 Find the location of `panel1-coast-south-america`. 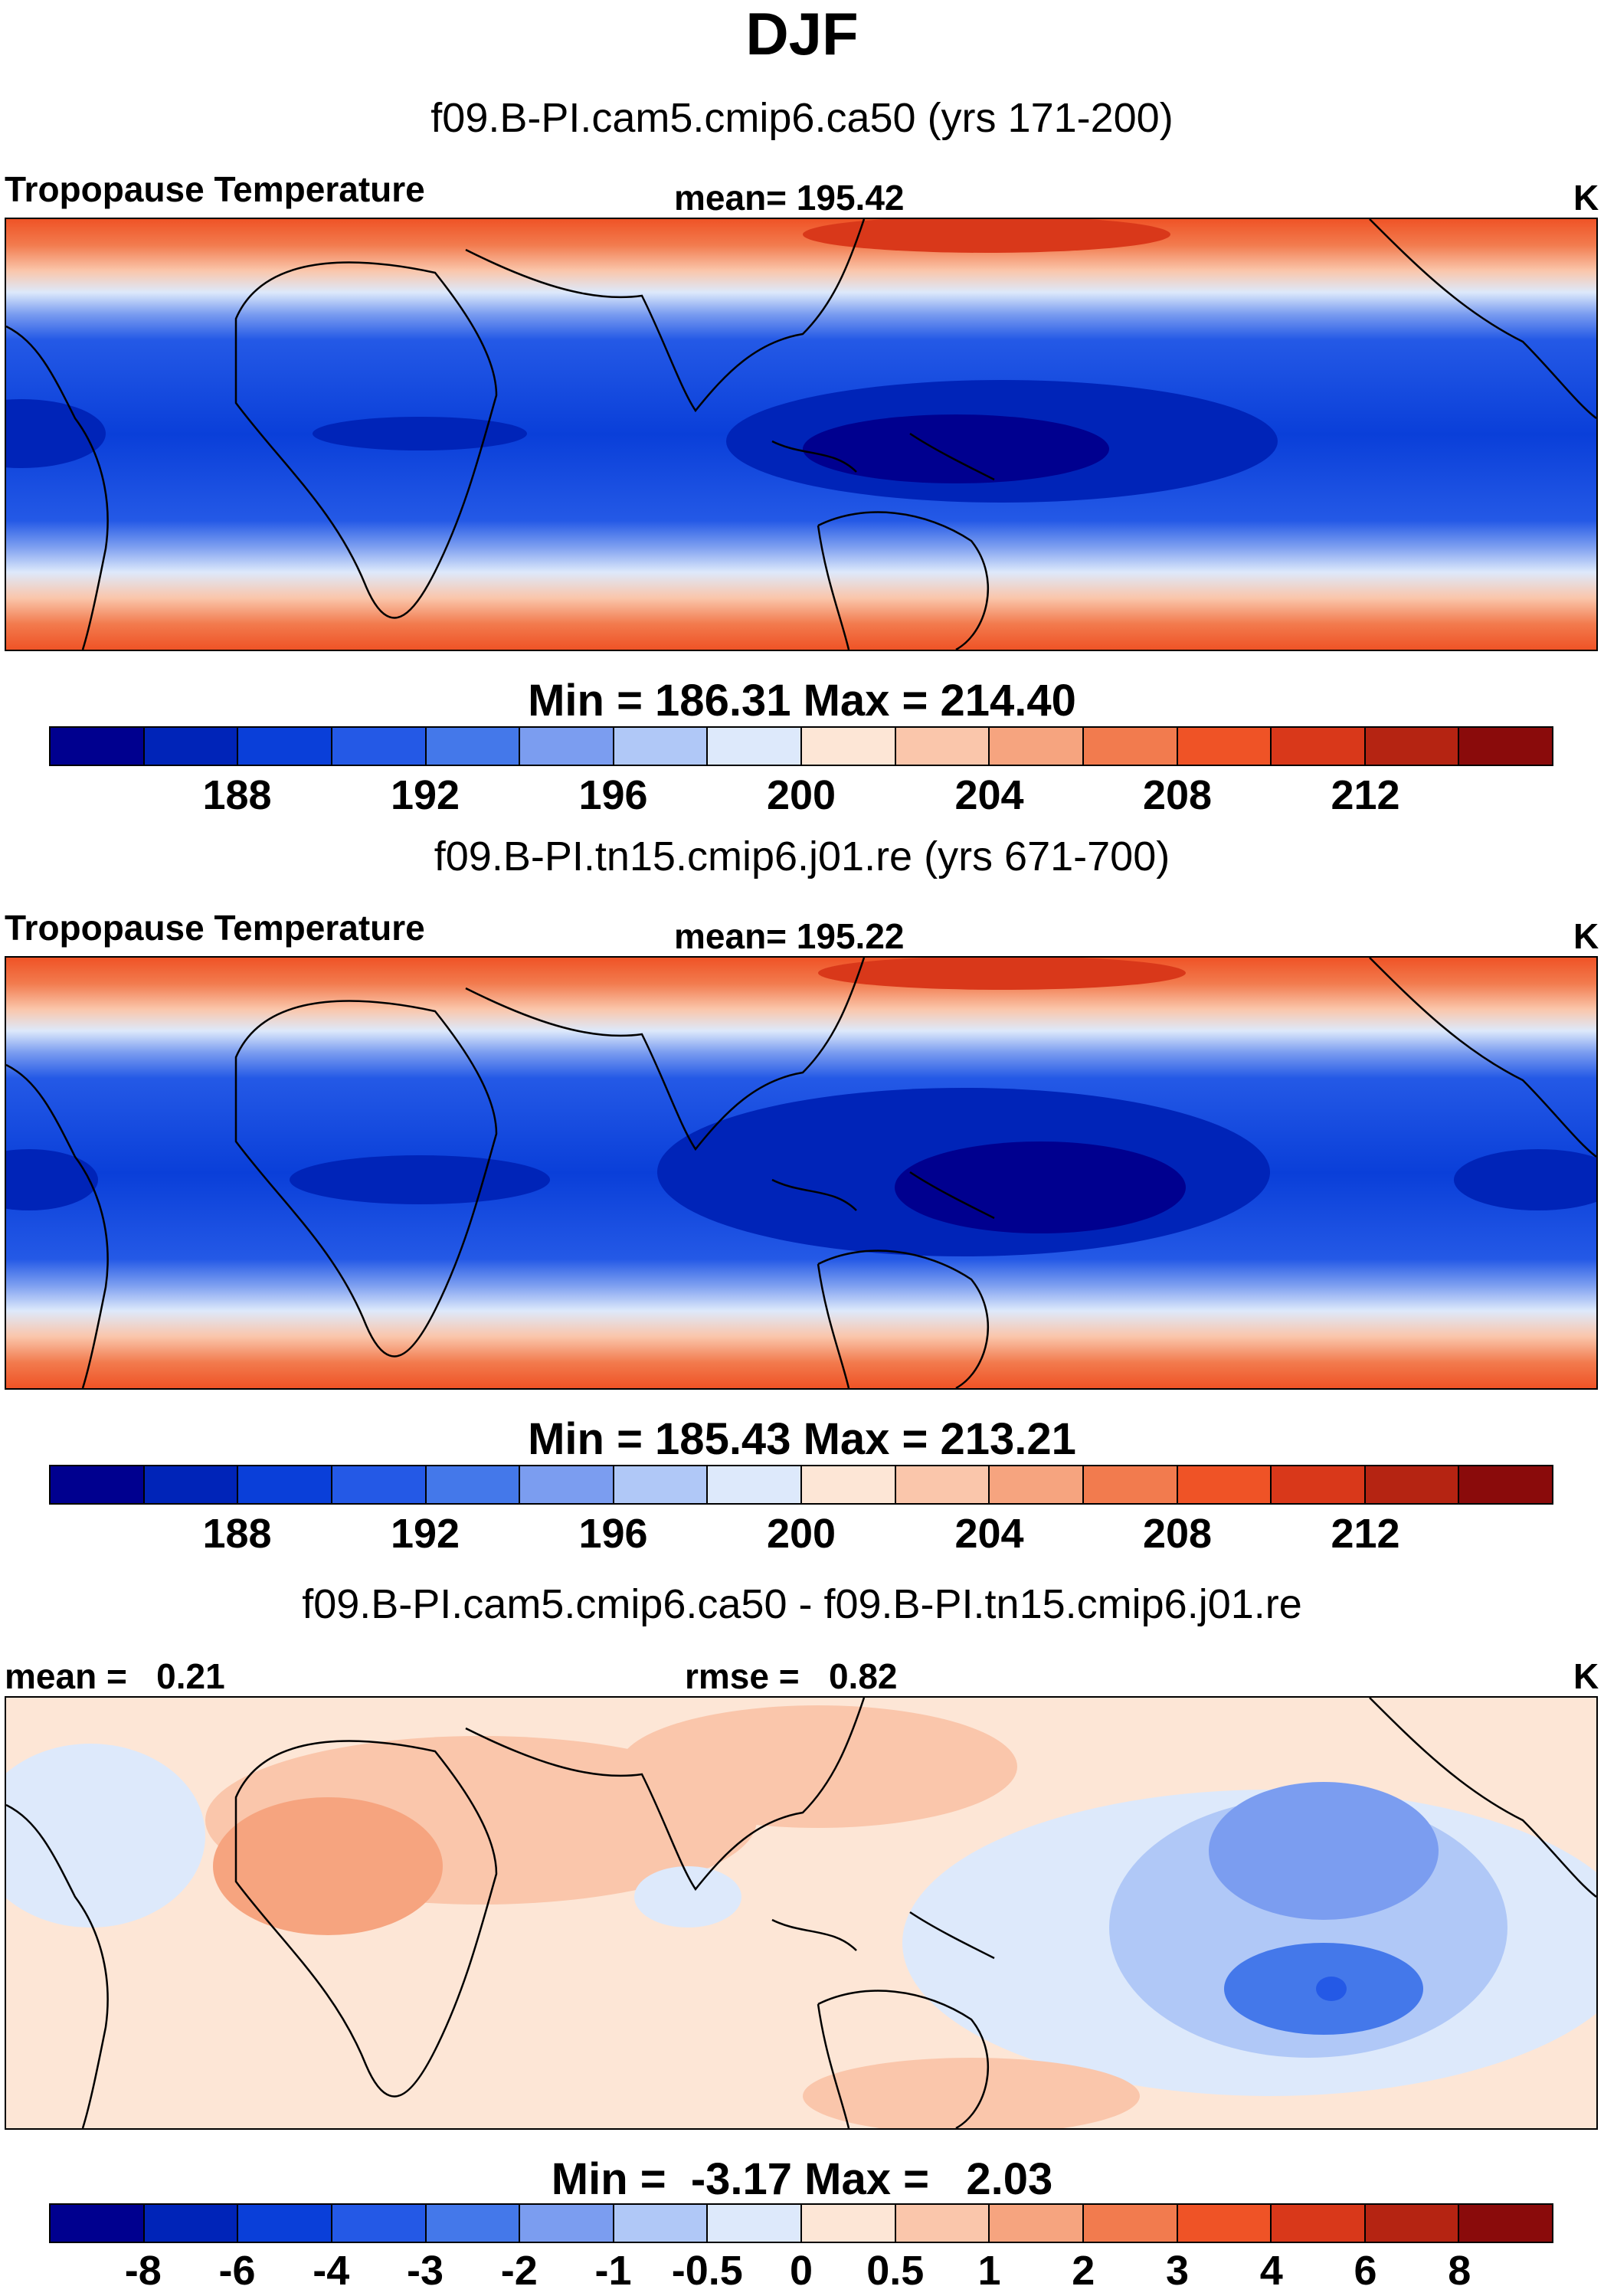

panel1-coast-south-america is located at coordinates (57, 487).